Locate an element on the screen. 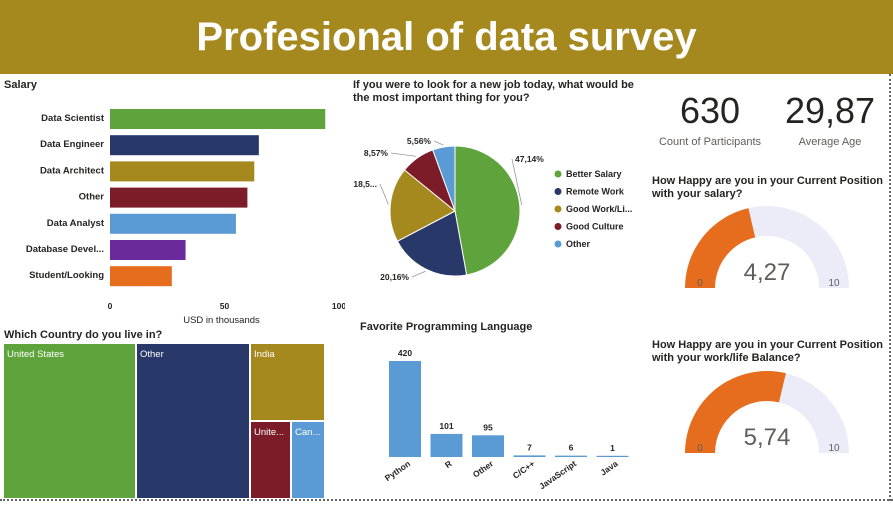 Image resolution: width=893 pixels, height=505 pixels. salary-category-label: Data Engineer is located at coordinates (72, 144).